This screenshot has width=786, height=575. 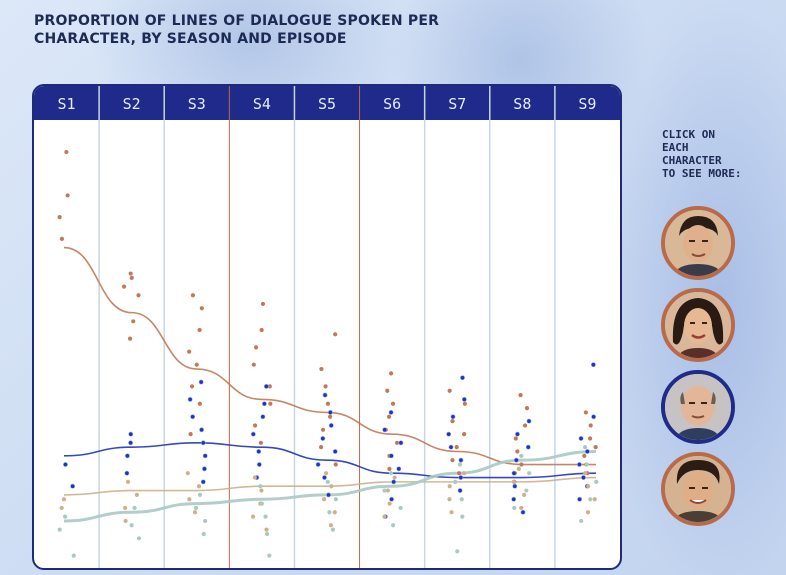 I want to click on season-label-s5: S5, so click(x=327, y=104).